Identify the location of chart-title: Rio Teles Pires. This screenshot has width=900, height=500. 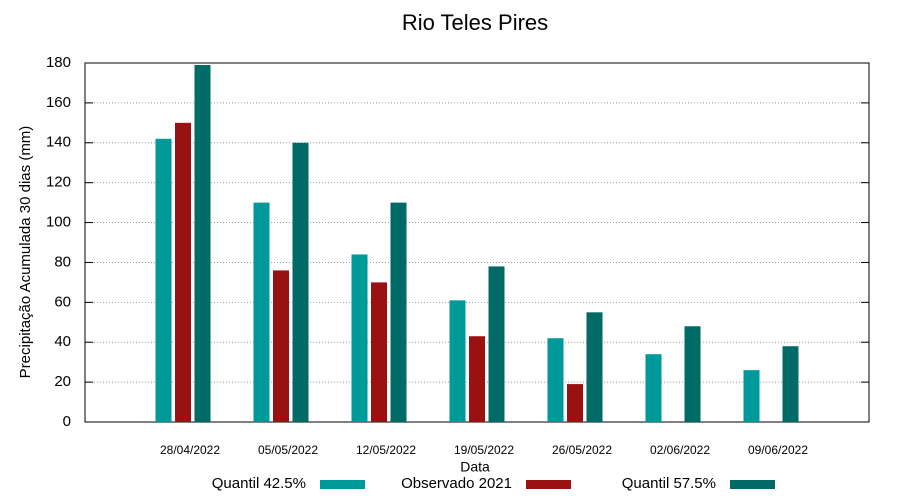
(475, 22).